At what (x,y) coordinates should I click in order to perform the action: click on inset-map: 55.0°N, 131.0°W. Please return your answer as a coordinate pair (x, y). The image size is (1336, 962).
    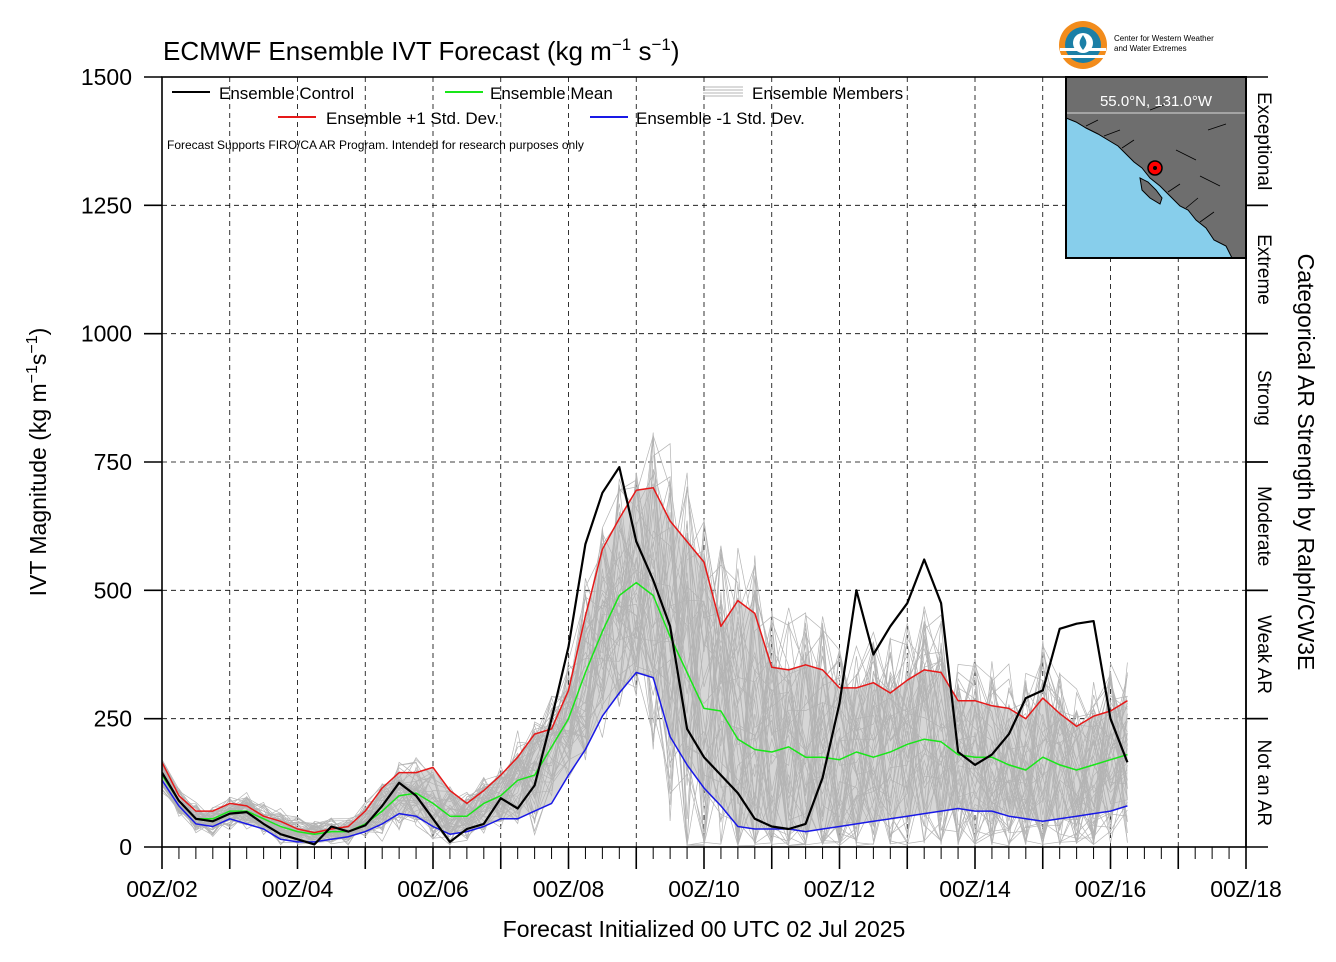
    Looking at the image, I should click on (1156, 167).